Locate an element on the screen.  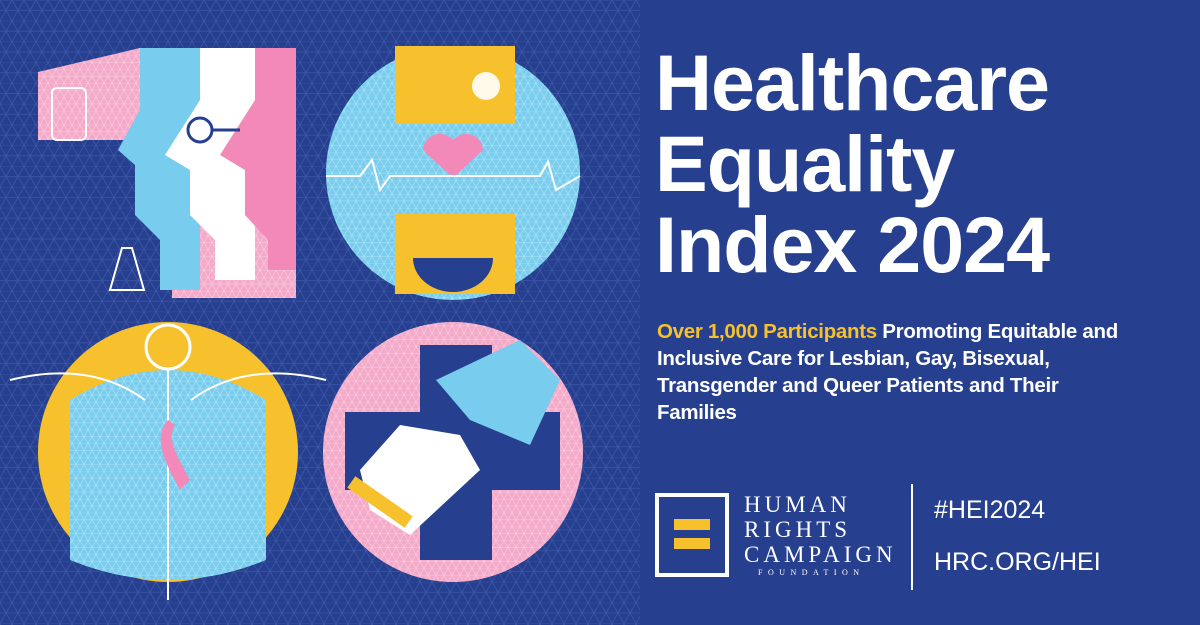
logo-foundation: FOUNDATION is located at coordinates (811, 572).